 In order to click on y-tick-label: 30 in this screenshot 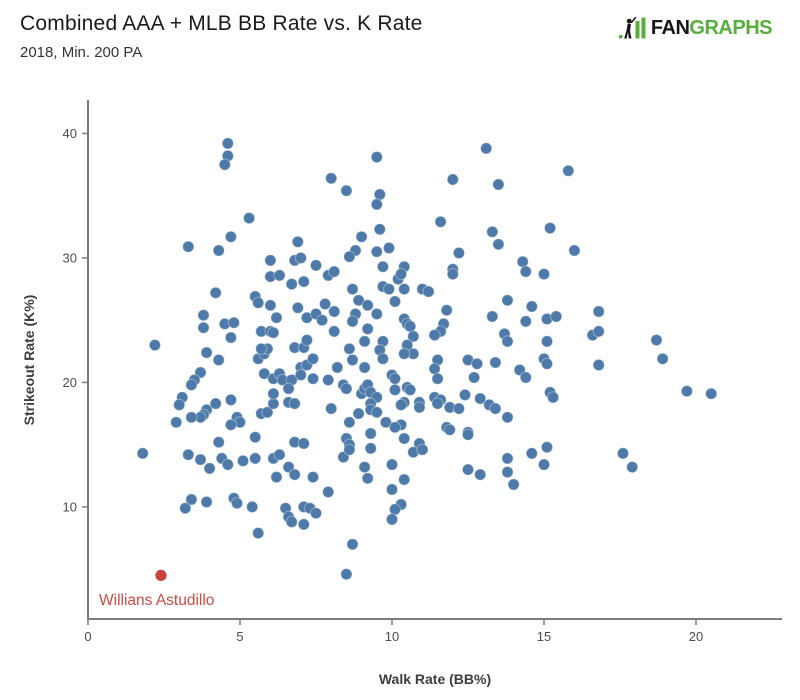, I will do `click(70, 257)`.